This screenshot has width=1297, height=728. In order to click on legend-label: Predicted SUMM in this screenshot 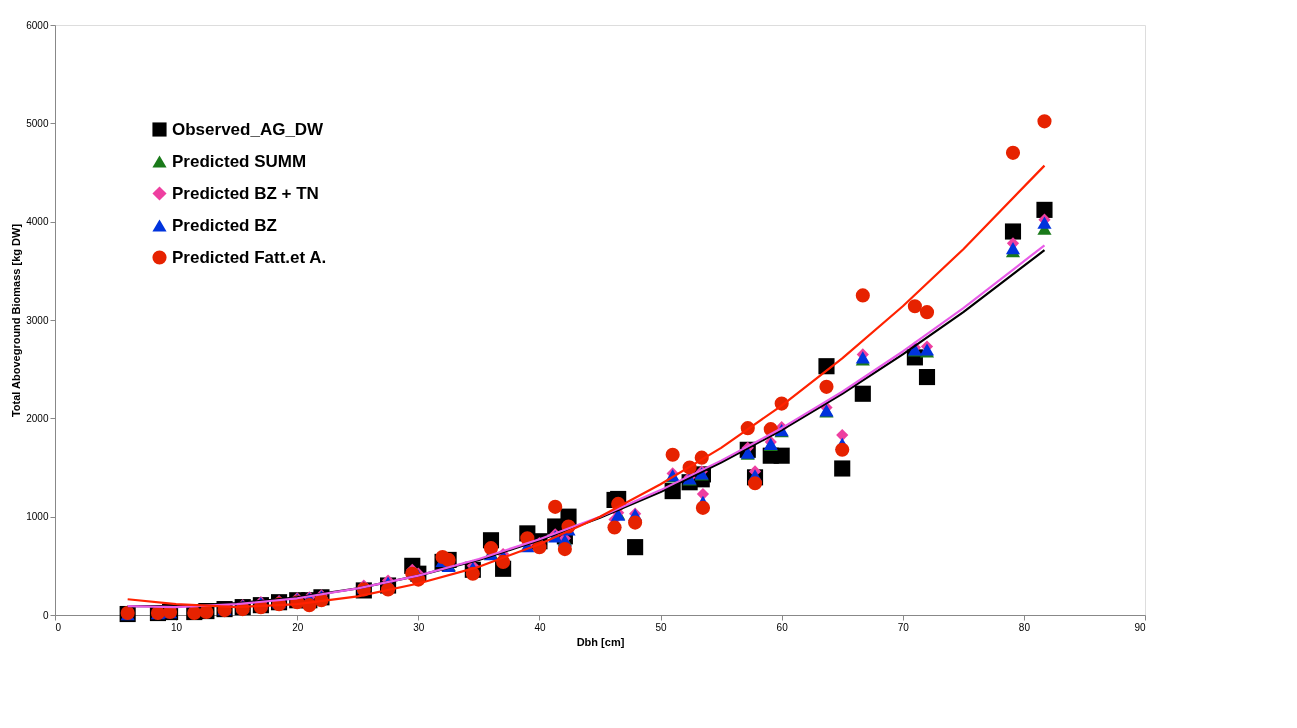, I will do `click(239, 161)`.